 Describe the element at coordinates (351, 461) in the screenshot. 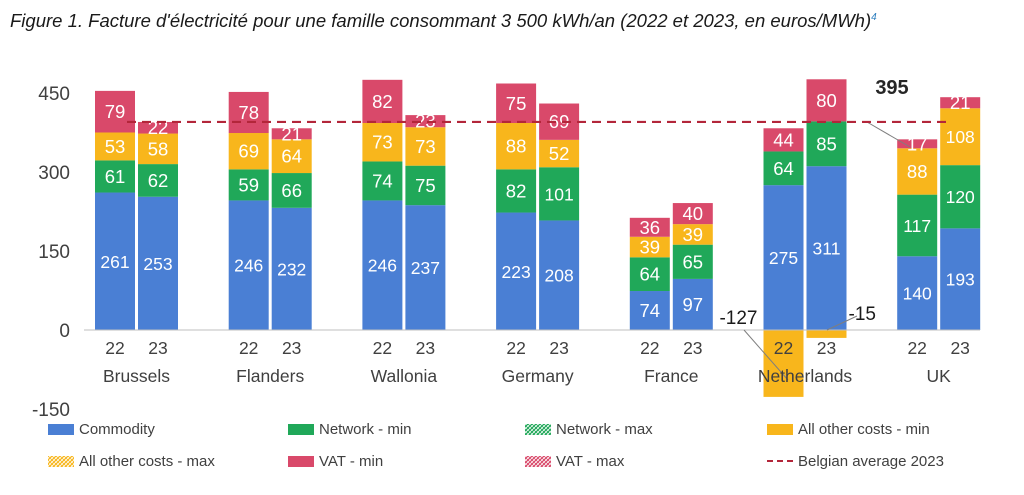

I see `legend-label: VAT - min` at that location.